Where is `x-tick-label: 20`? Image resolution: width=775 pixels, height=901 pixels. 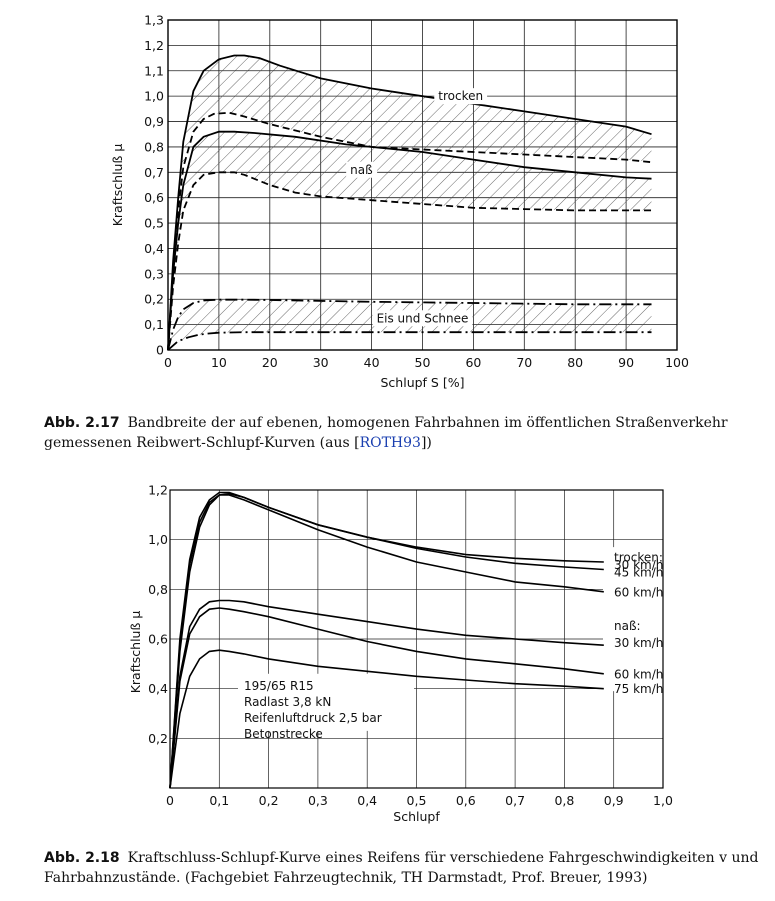
x-tick-label: 20 is located at coordinates (270, 362).